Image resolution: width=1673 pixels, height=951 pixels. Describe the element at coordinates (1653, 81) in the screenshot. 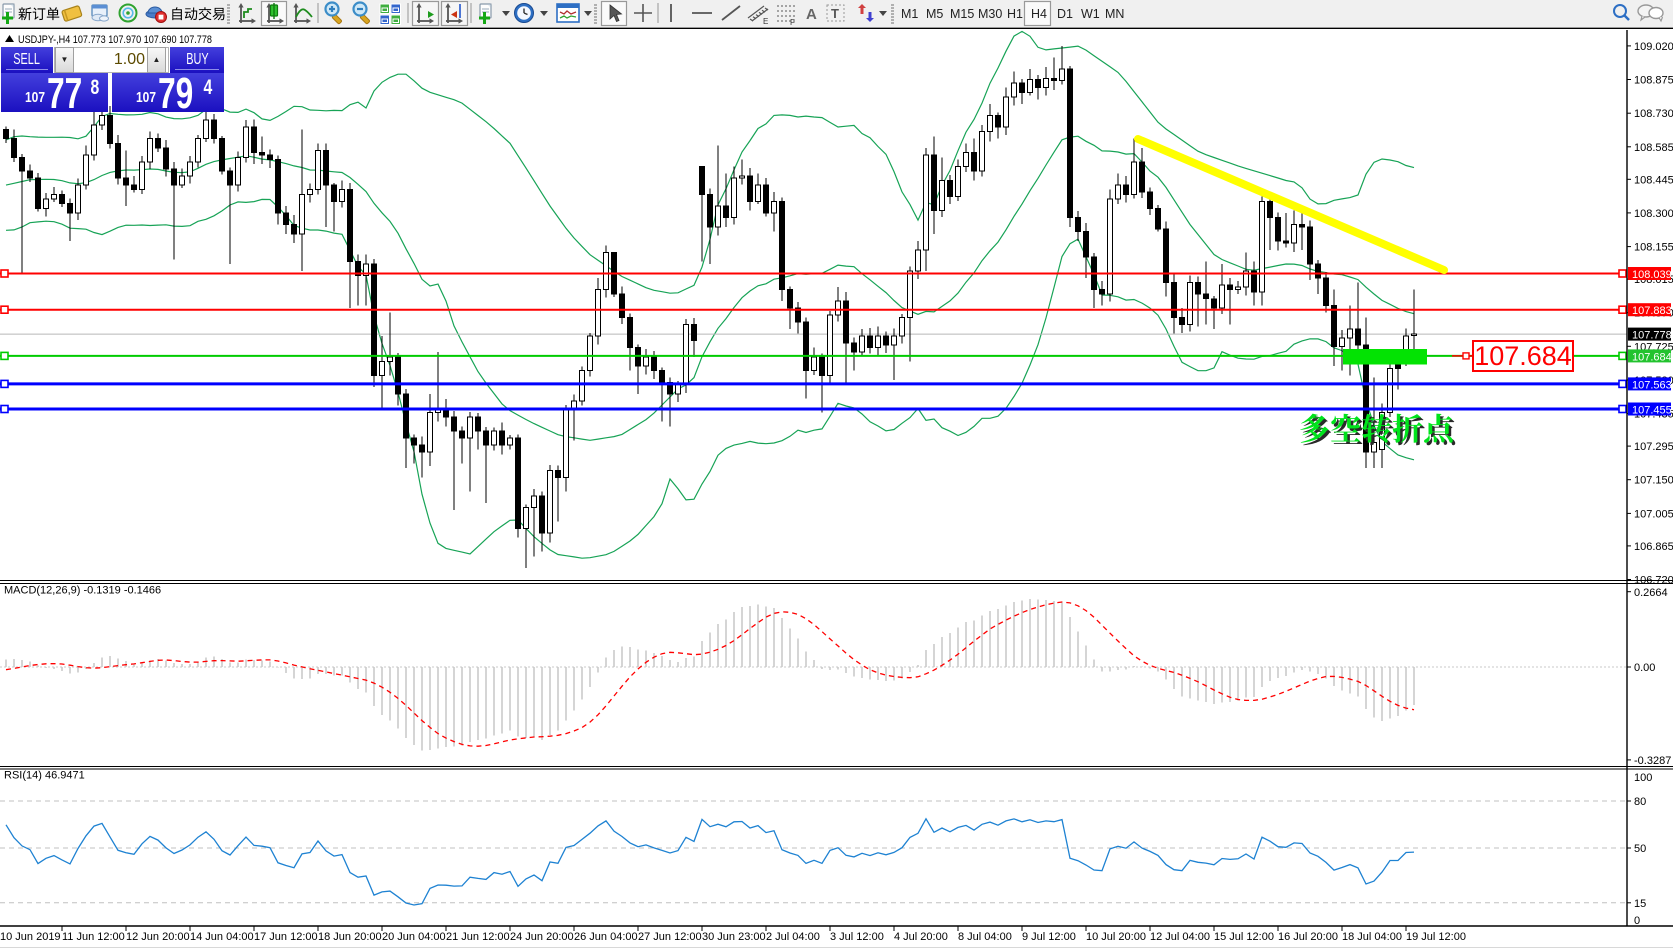

I see `svg-text: 108.875` at that location.